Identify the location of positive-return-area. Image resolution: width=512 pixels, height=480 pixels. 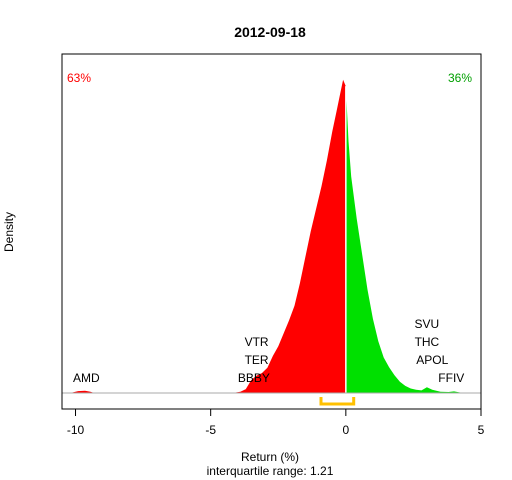
(405, 239).